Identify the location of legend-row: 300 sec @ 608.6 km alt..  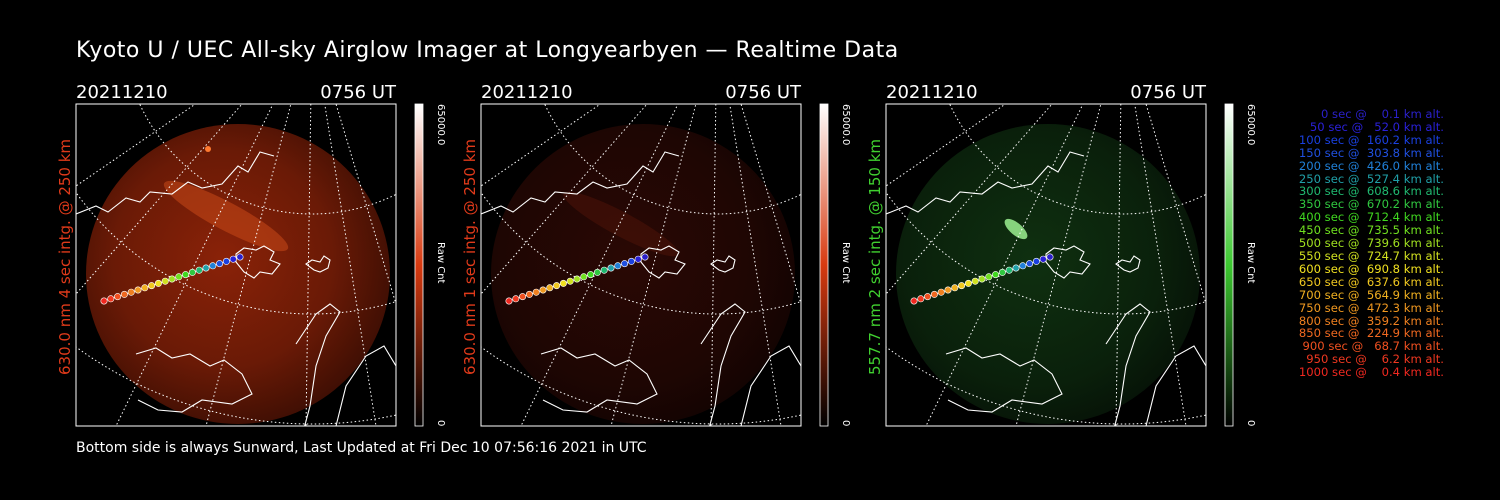
(1371, 191).